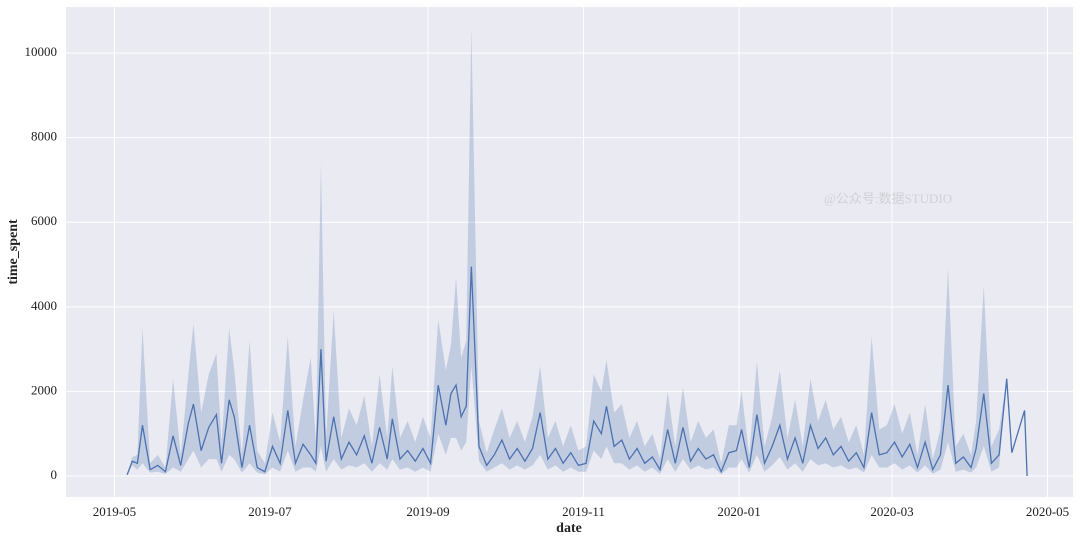 This screenshot has width=1080, height=542. What do you see at coordinates (888, 198) in the screenshot?
I see `watermark: @公众号:数据STUDIO` at bounding box center [888, 198].